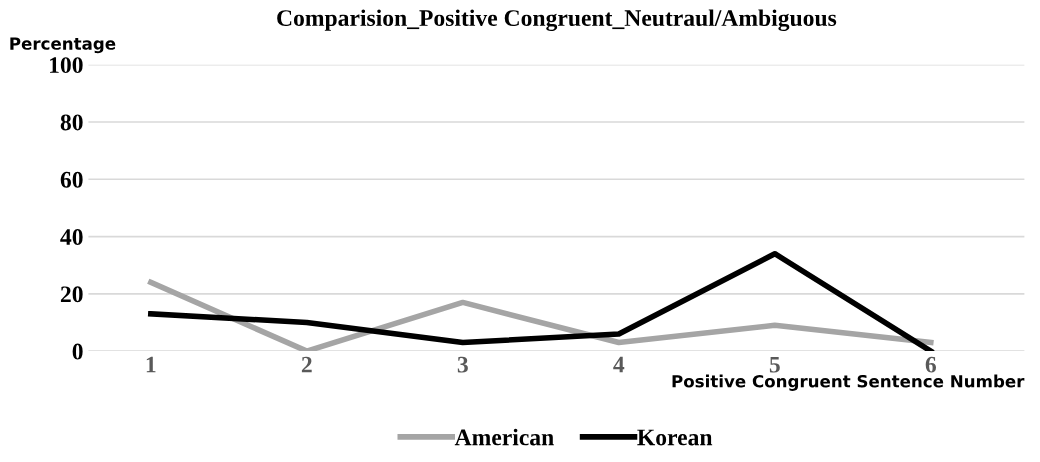 The width and height of the screenshot is (1040, 462). I want to click on y-tick-label: 40, so click(71, 237).